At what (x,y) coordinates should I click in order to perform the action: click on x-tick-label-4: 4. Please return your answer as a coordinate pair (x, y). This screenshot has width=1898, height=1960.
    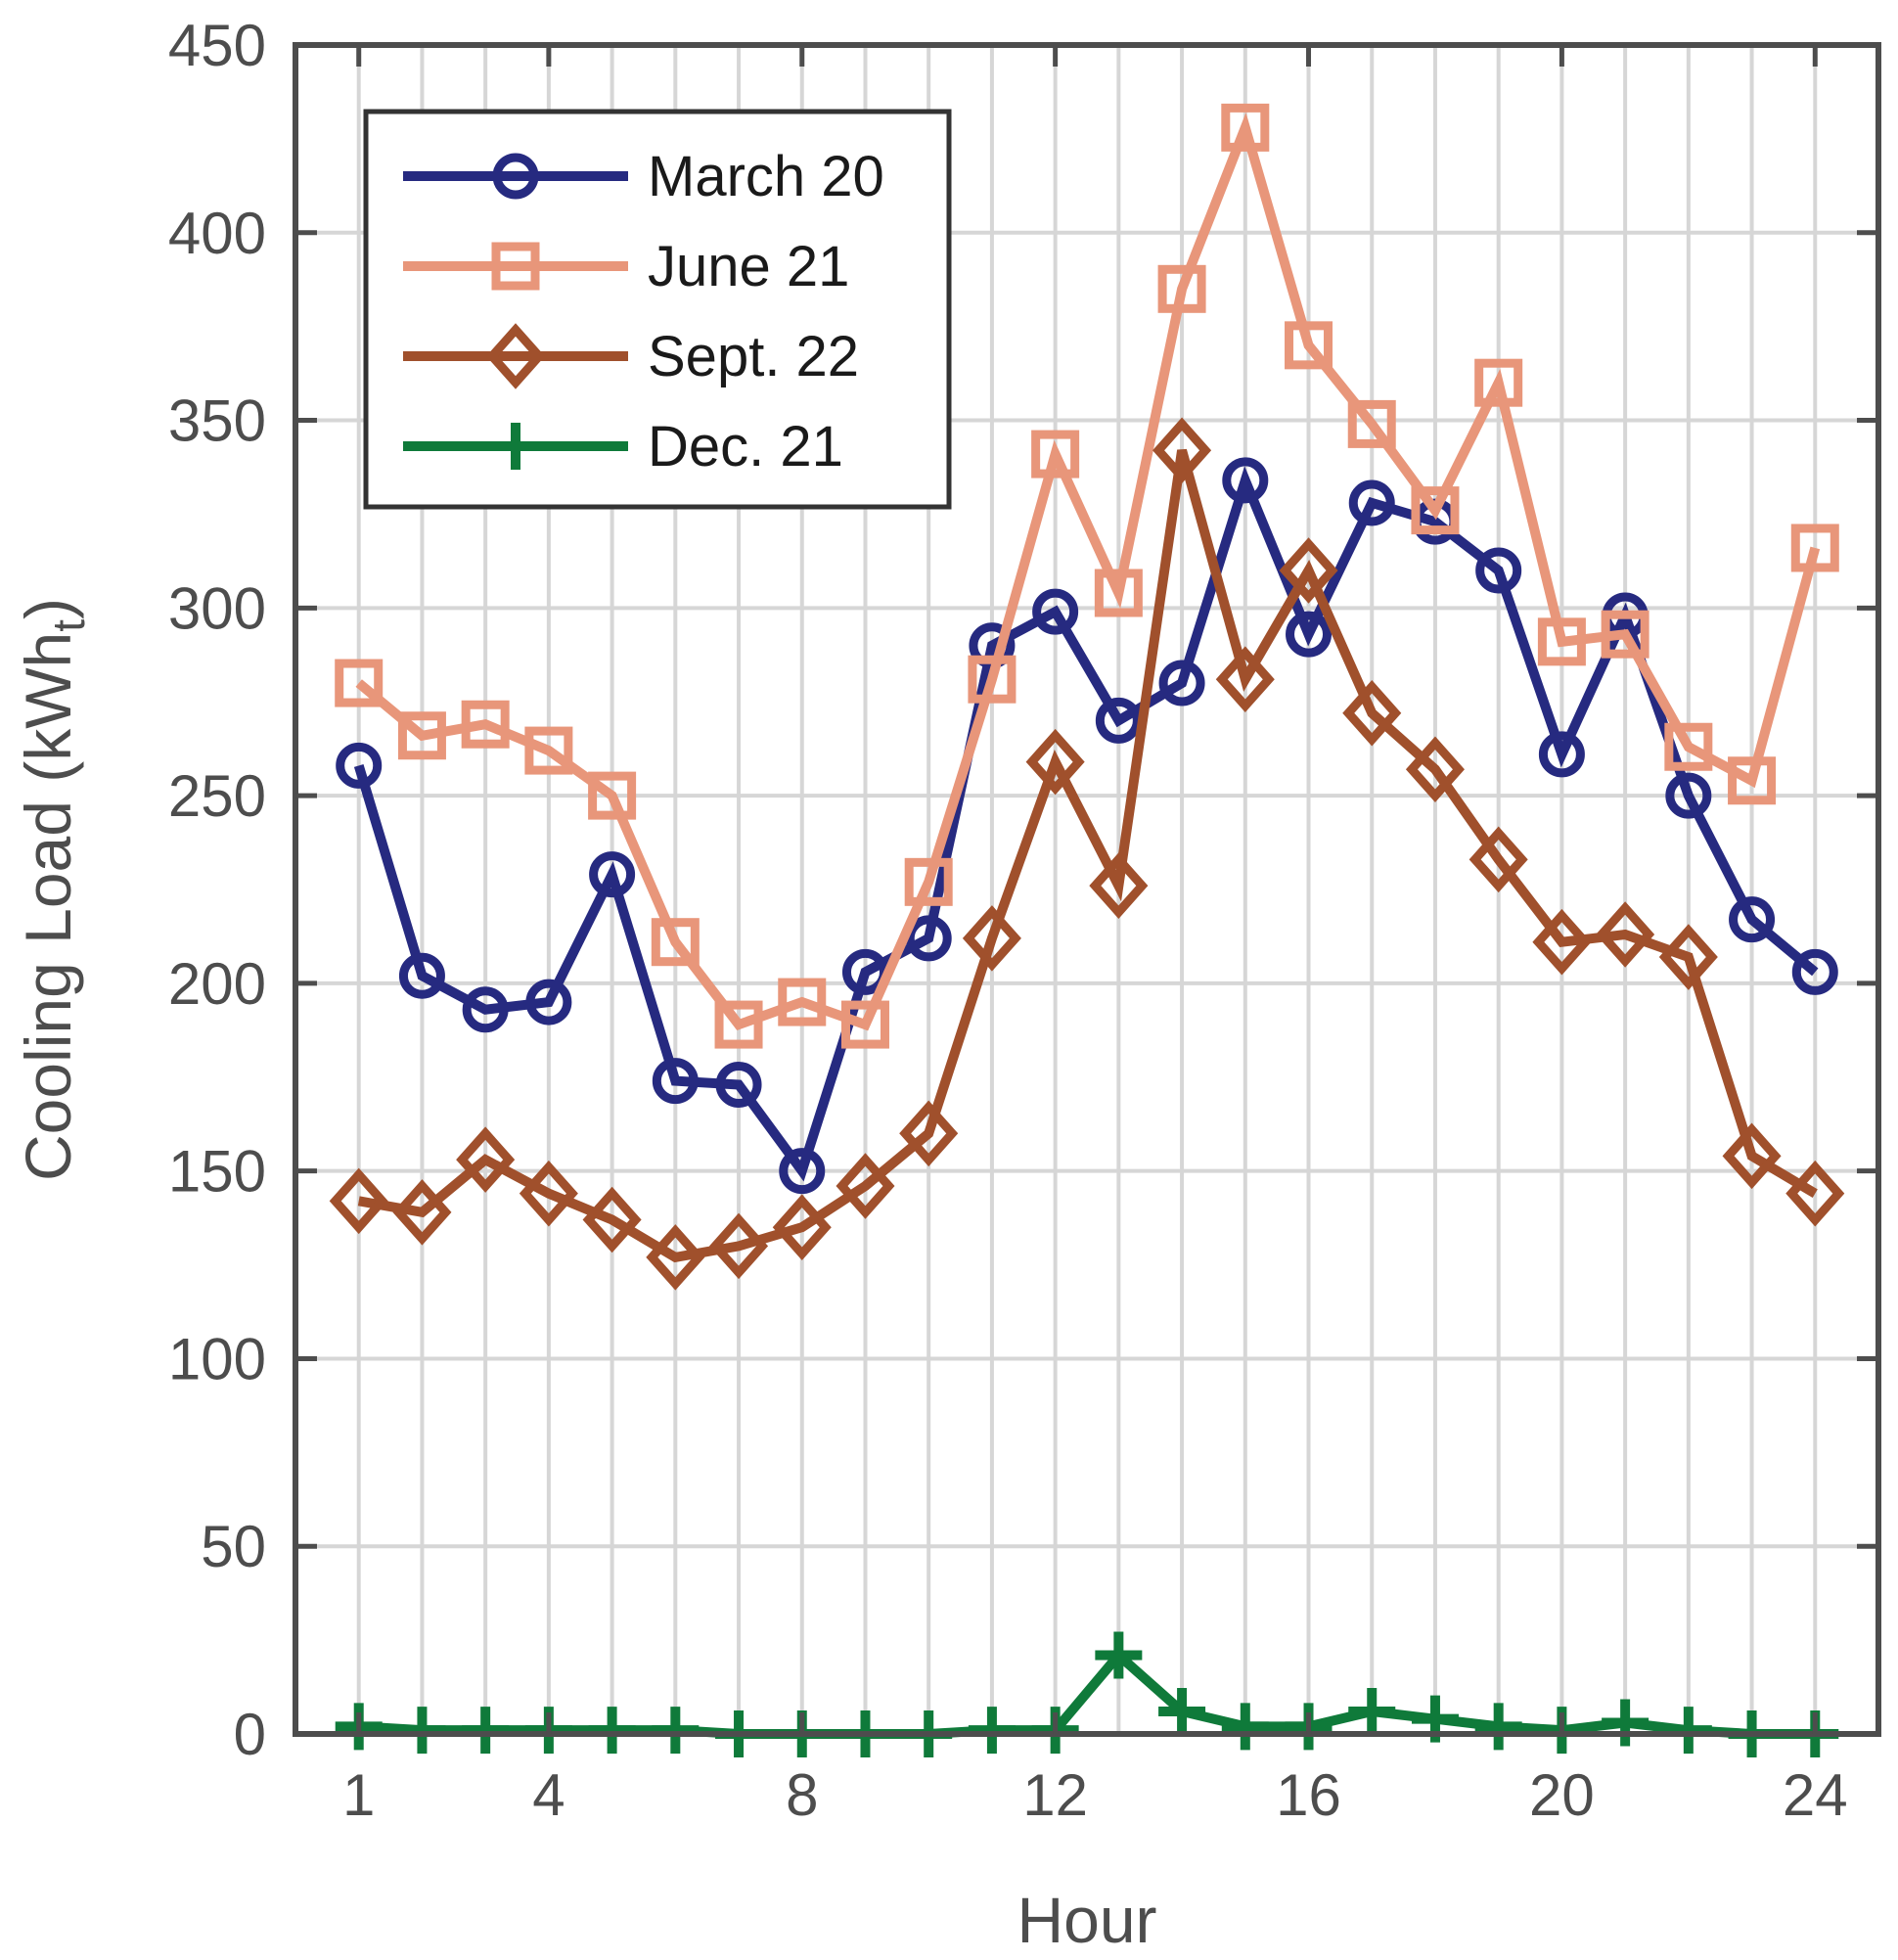
    Looking at the image, I should click on (548, 1795).